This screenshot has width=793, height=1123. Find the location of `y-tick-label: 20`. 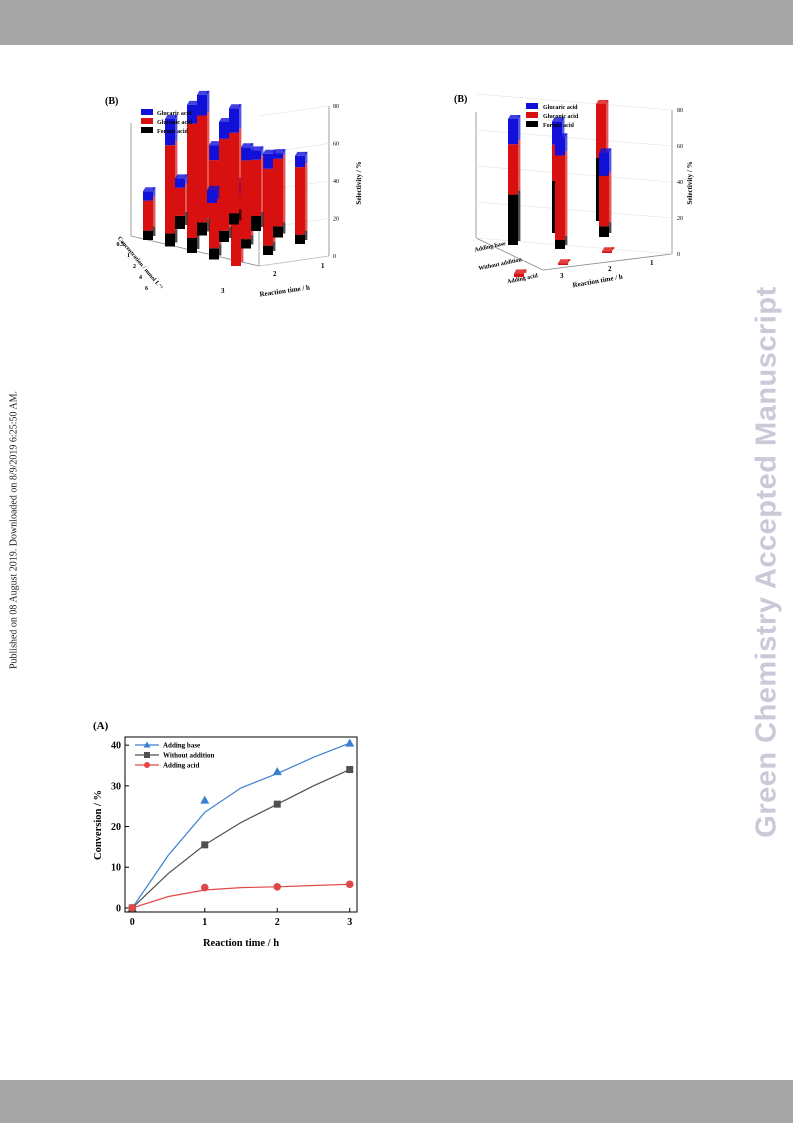

y-tick-label: 20 is located at coordinates (116, 827).